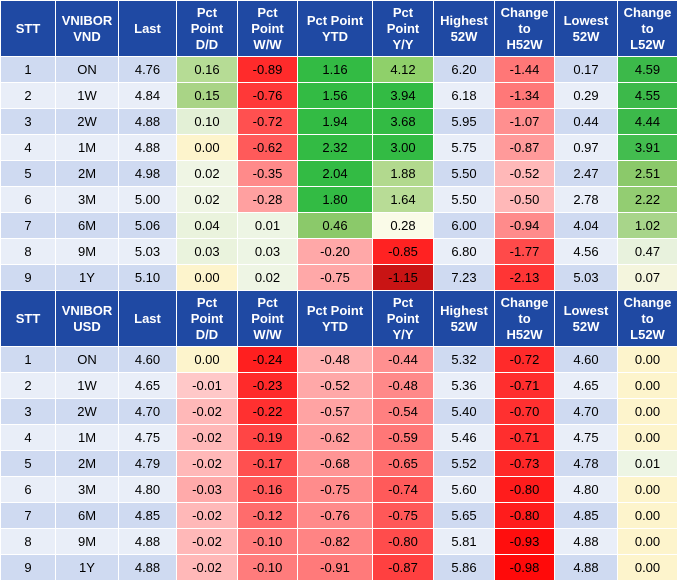 The width and height of the screenshot is (678, 581). Describe the element at coordinates (267, 411) in the screenshot. I see `cell-pct-ww: -0.22` at that location.